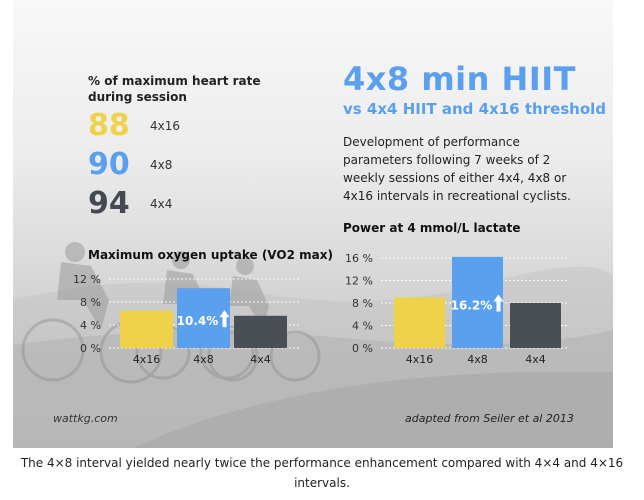 This screenshot has height=500, width=644. Describe the element at coordinates (359, 258) in the screenshot. I see `power-ytick-label: 16 %` at that location.